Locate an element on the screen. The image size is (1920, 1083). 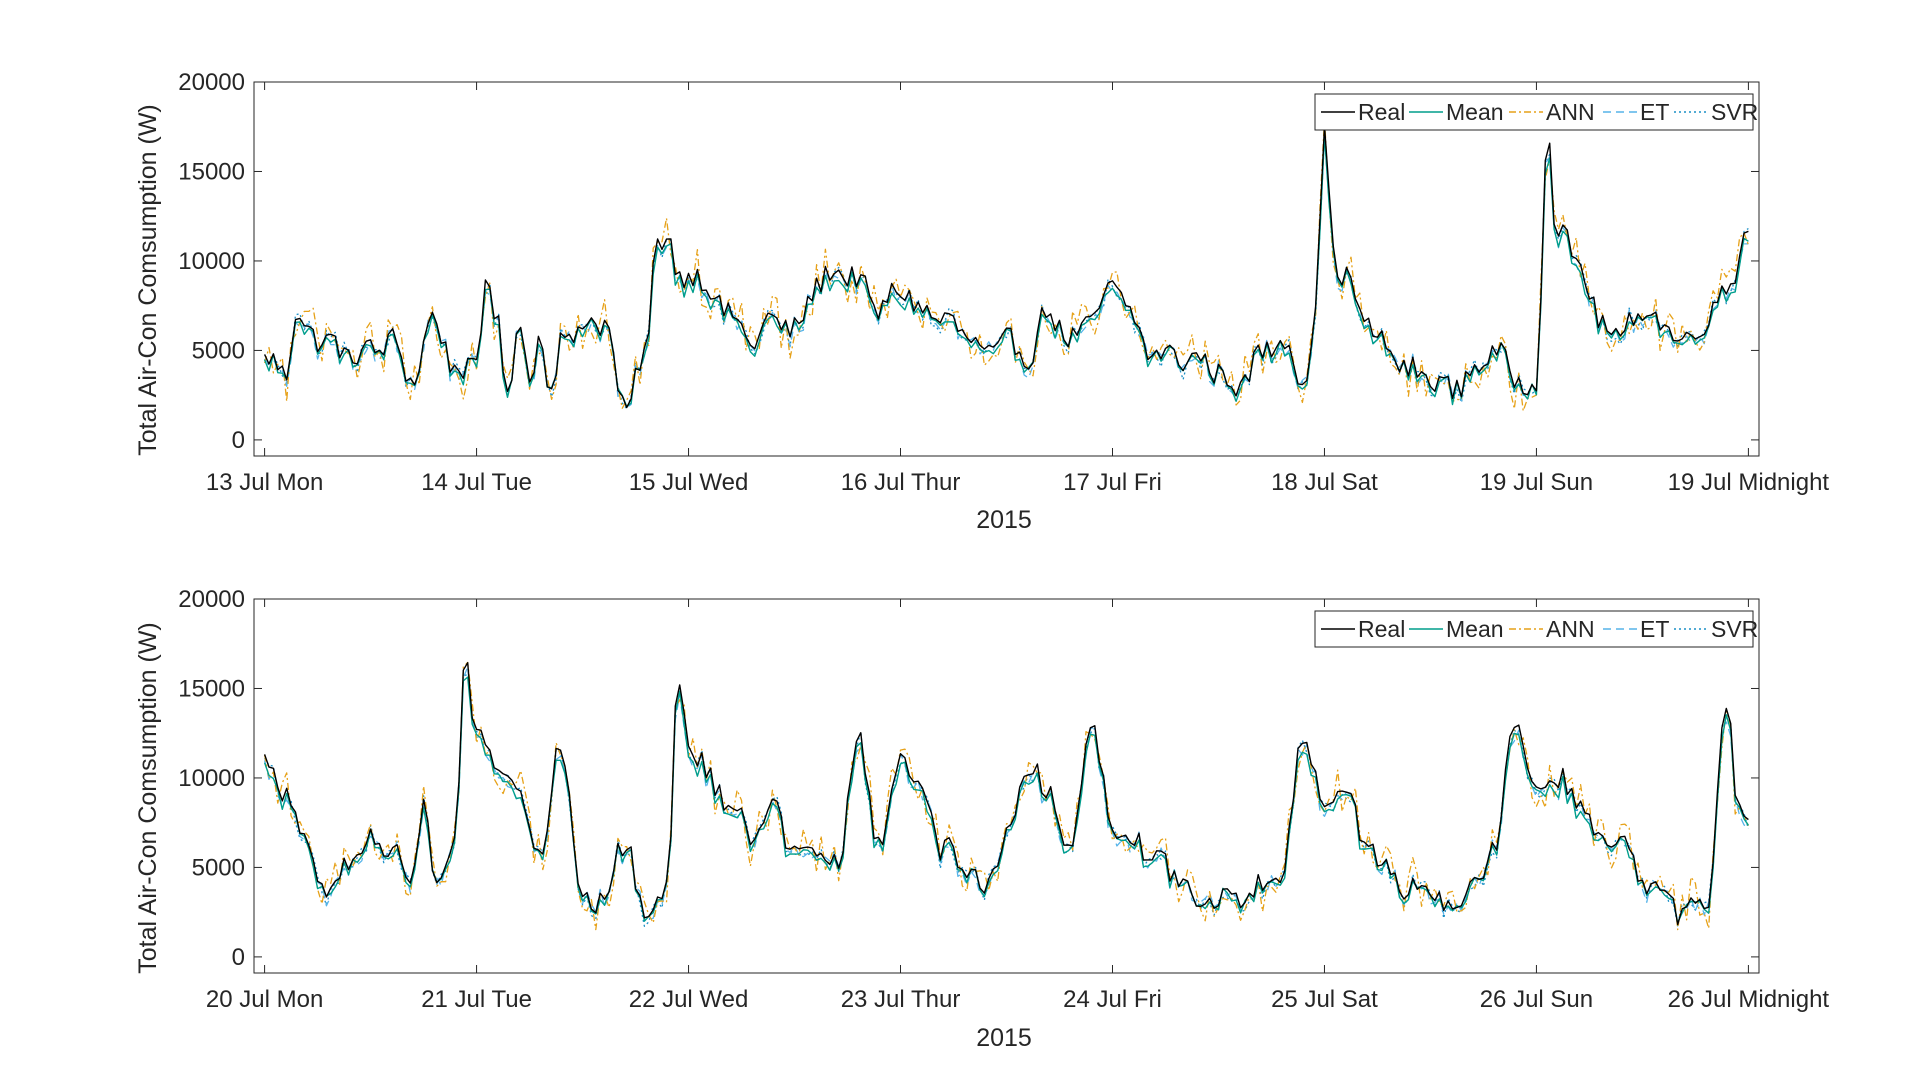
x-tick-label: 15 Jul Wed is located at coordinates (689, 482).